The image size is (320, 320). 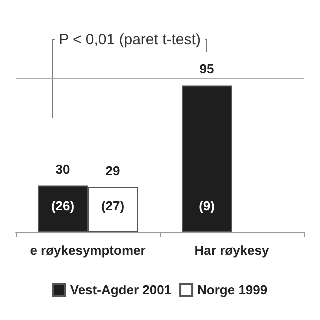 What do you see at coordinates (63, 206) in the screenshot?
I see `annotation: (26)` at bounding box center [63, 206].